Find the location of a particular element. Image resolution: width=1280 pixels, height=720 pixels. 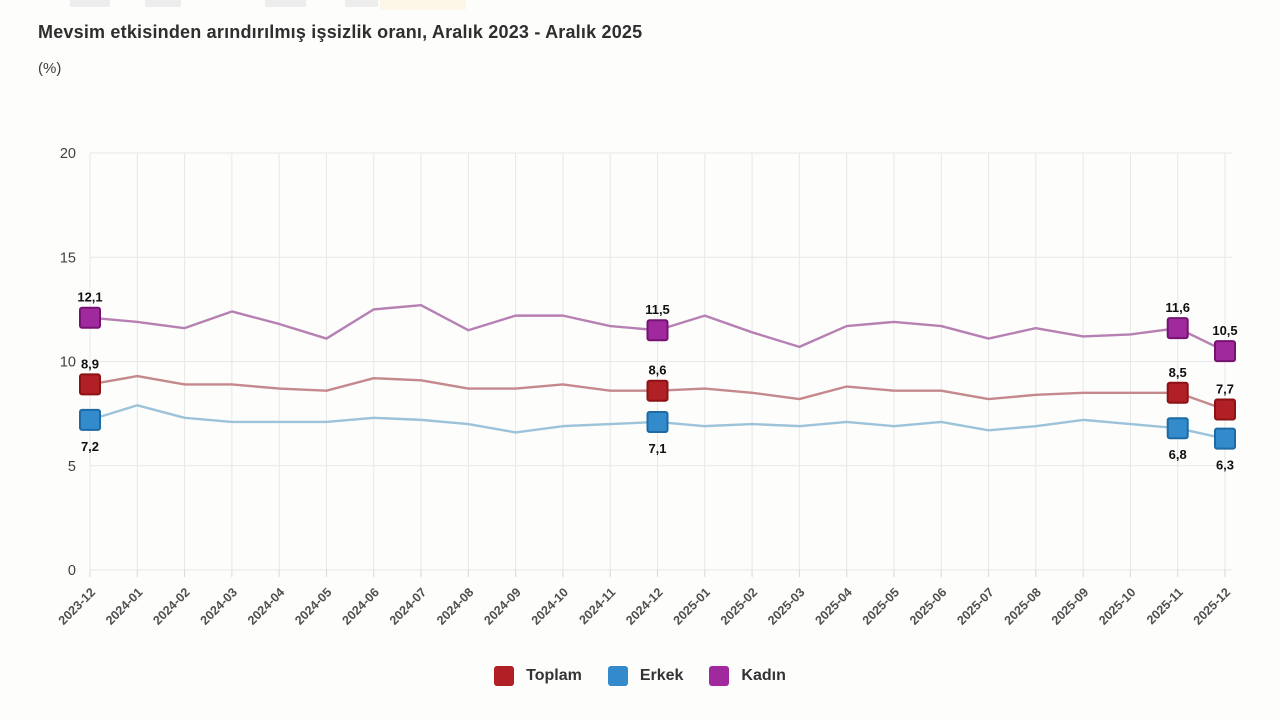

legend-label-kadin: Kadın is located at coordinates (763, 675).